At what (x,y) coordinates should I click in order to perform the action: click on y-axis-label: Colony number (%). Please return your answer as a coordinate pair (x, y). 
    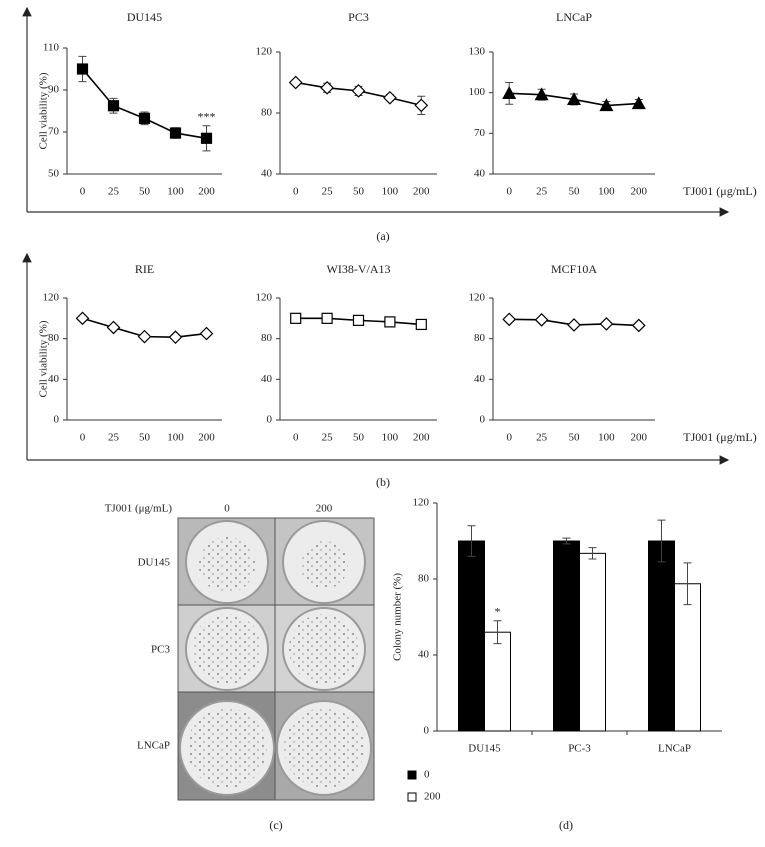
    Looking at the image, I should click on (398, 617).